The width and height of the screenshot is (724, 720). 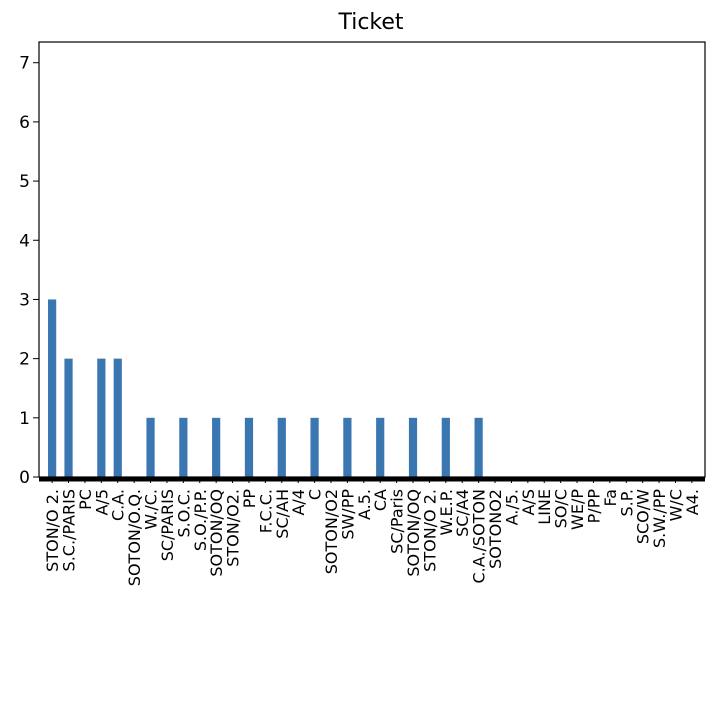 I want to click on x-tick-label: Fa, so click(x=610, y=498).